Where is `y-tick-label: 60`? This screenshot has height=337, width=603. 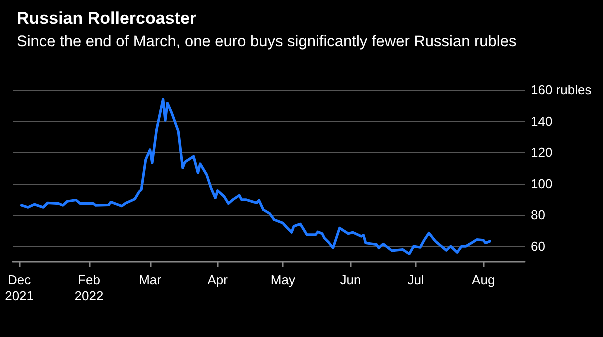 y-tick-label: 60 is located at coordinates (538, 246).